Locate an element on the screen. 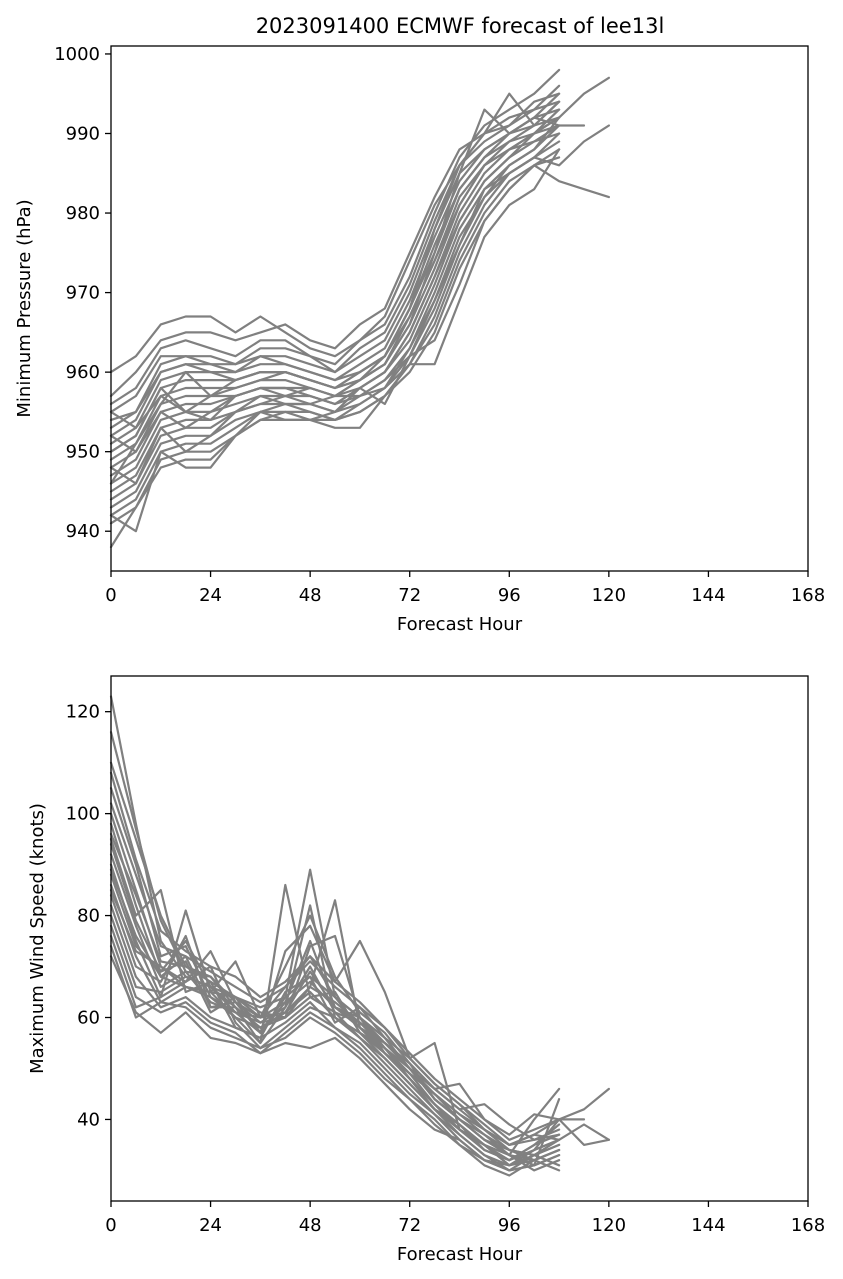 This screenshot has height=1279, width=843. wind-y-axis-label: Maximum Wind Speed (knots) is located at coordinates (37, 938).